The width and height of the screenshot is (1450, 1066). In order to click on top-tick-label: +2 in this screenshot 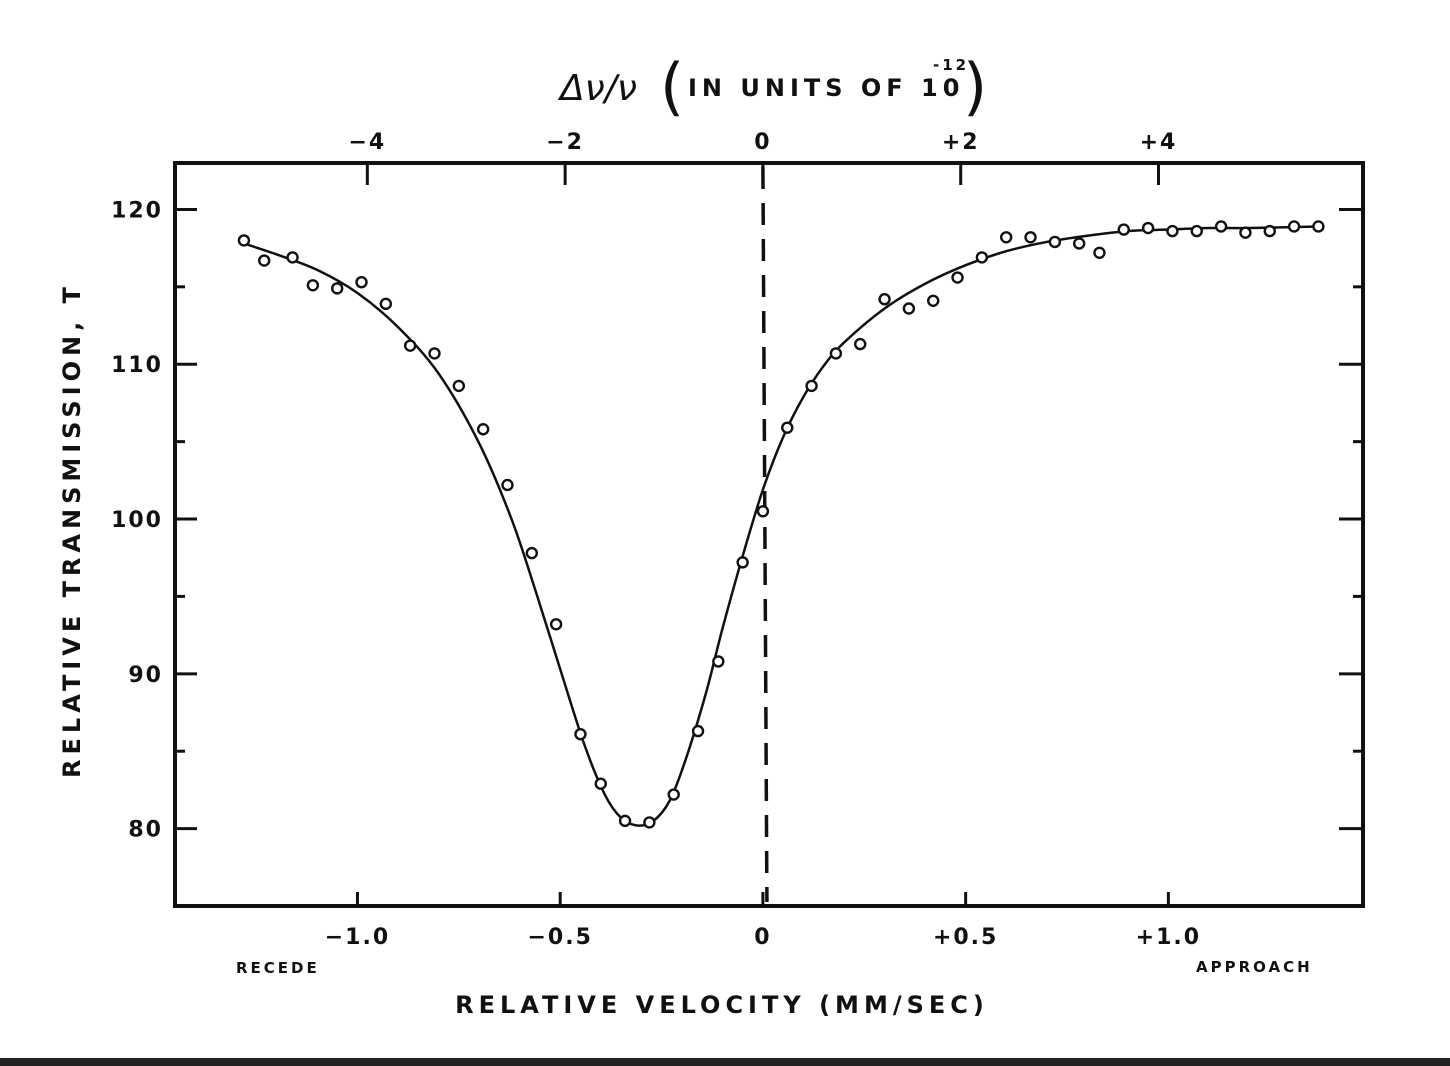, I will do `click(961, 142)`.